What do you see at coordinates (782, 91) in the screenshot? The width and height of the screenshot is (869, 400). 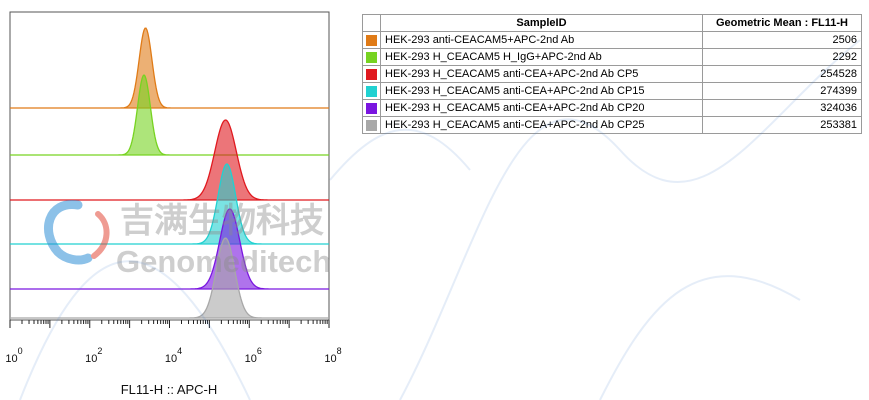 I see `geometric-mean-cell: 274399` at bounding box center [782, 91].